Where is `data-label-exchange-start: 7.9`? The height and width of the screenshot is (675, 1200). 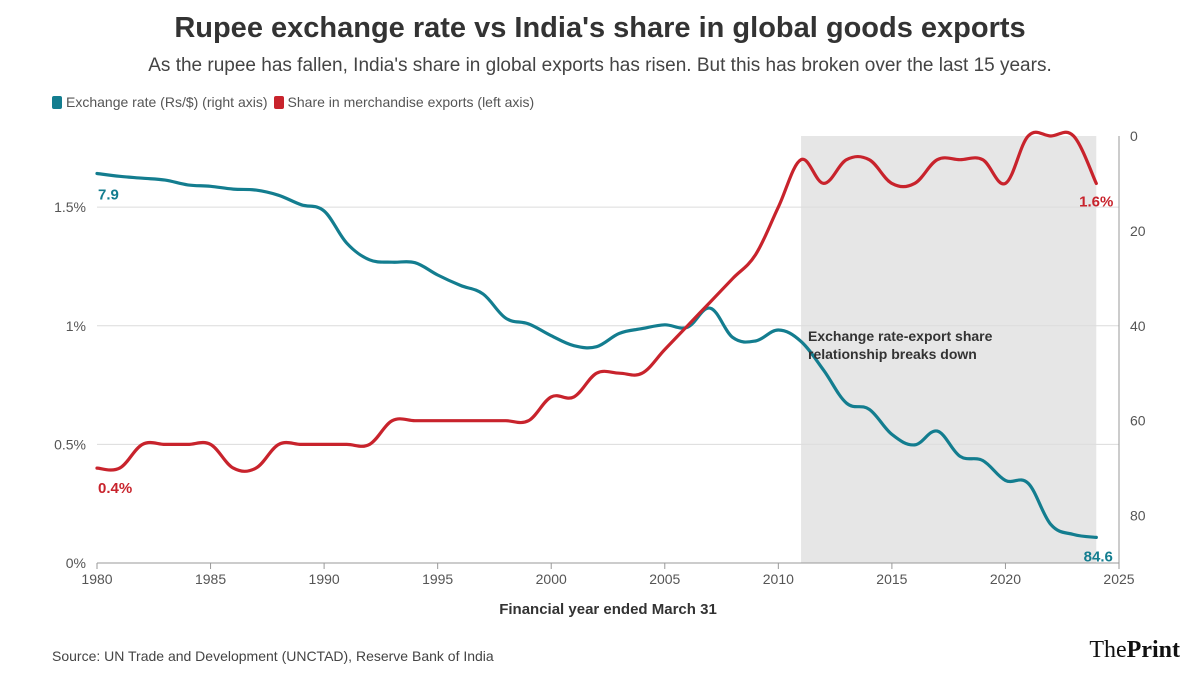 data-label-exchange-start: 7.9 is located at coordinates (108, 194).